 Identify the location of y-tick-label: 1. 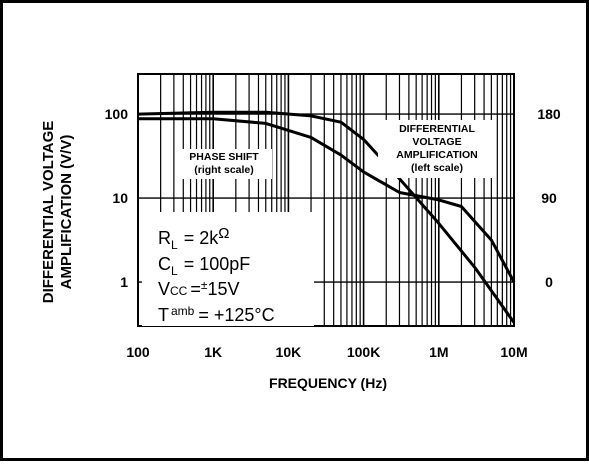
(124, 282).